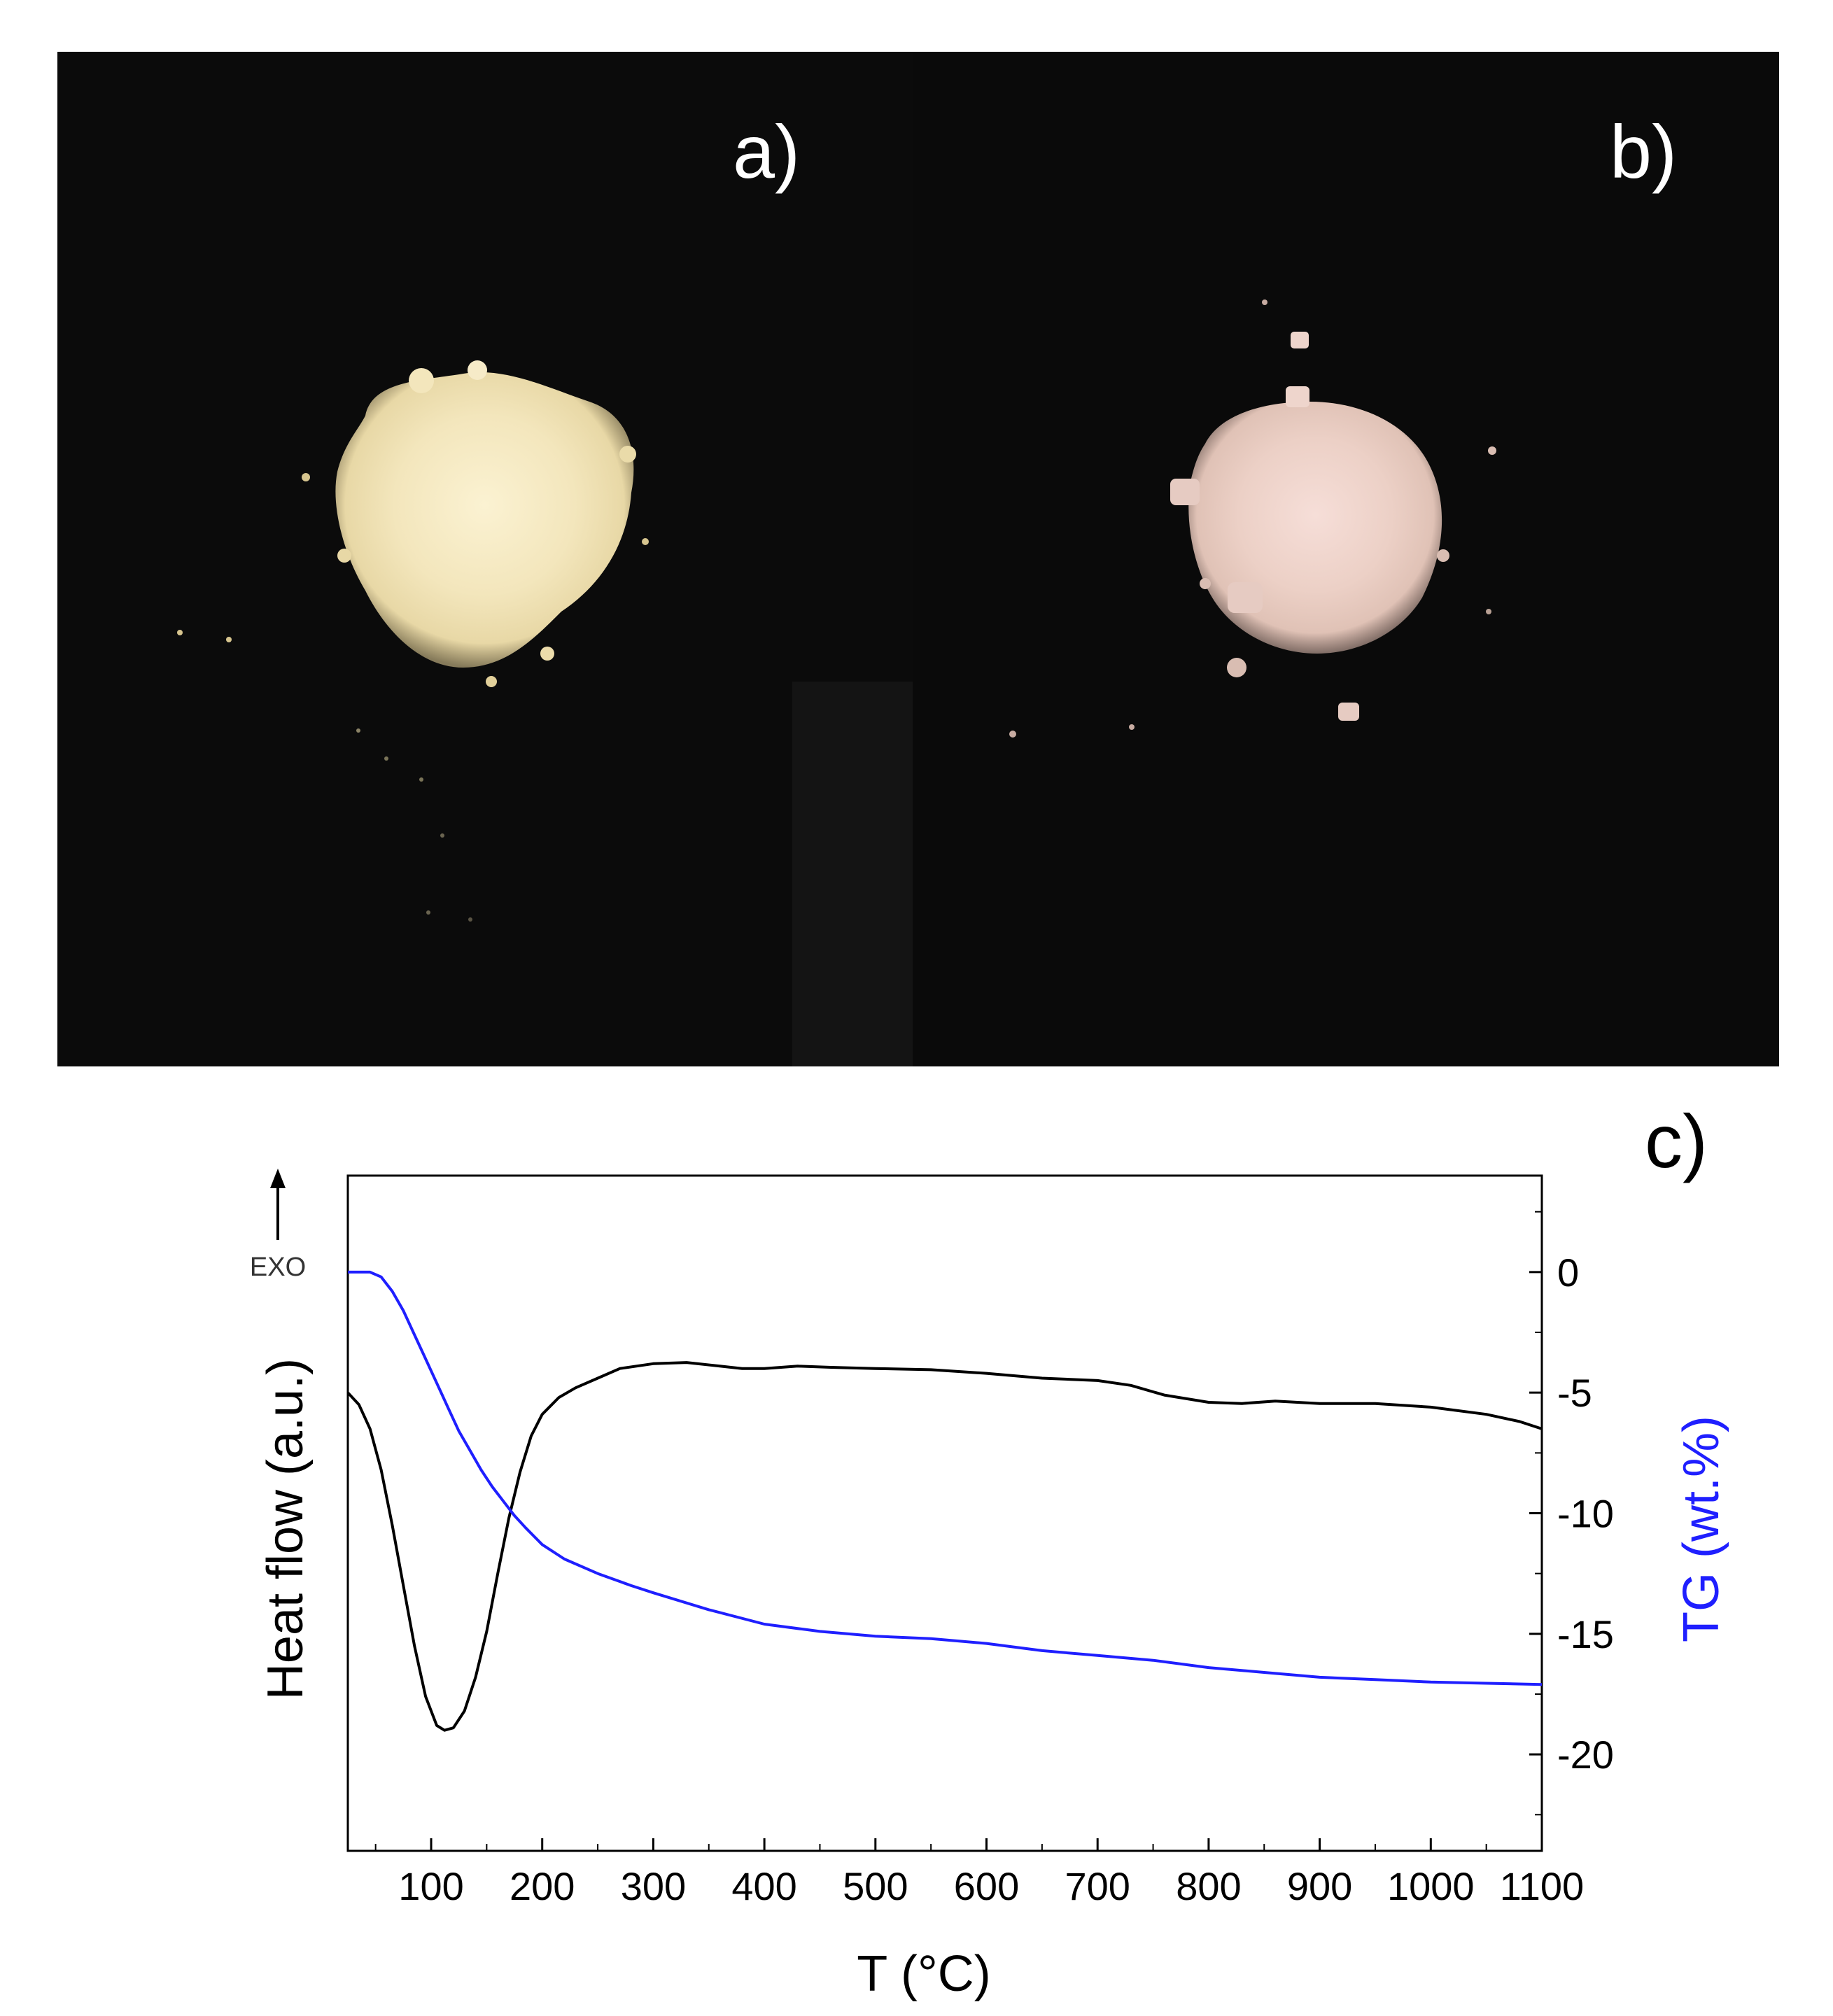  What do you see at coordinates (542, 1886) in the screenshot?
I see `x-tick-label: 200` at bounding box center [542, 1886].